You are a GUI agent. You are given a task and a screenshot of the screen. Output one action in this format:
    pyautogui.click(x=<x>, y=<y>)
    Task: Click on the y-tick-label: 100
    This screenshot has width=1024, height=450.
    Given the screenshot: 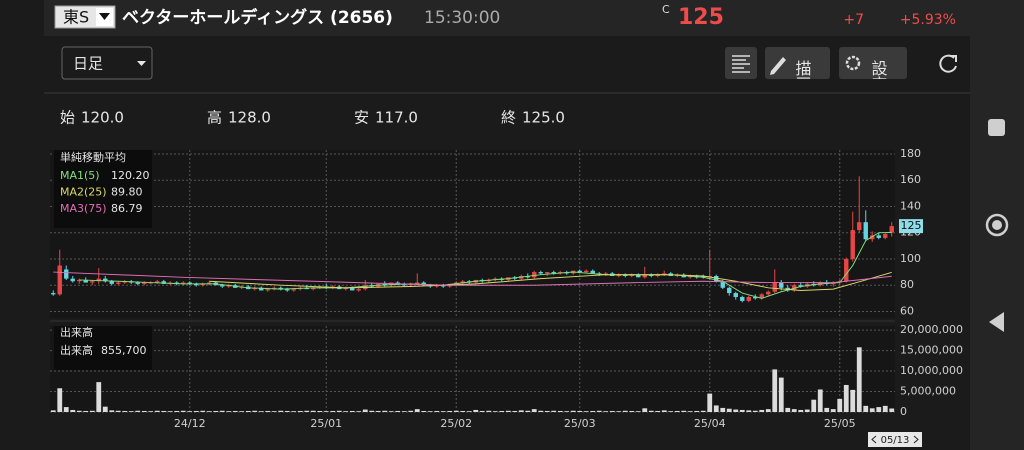 What is the action you would take?
    pyautogui.click(x=910, y=258)
    